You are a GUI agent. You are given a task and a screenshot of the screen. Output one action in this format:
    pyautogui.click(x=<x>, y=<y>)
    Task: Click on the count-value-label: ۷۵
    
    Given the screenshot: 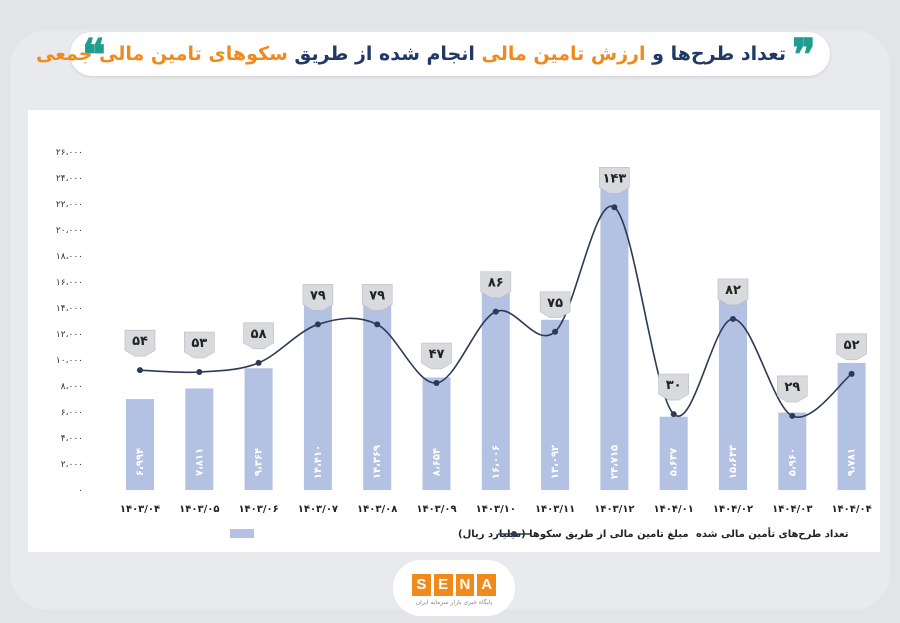 What is the action you would take?
    pyautogui.click(x=555, y=303)
    